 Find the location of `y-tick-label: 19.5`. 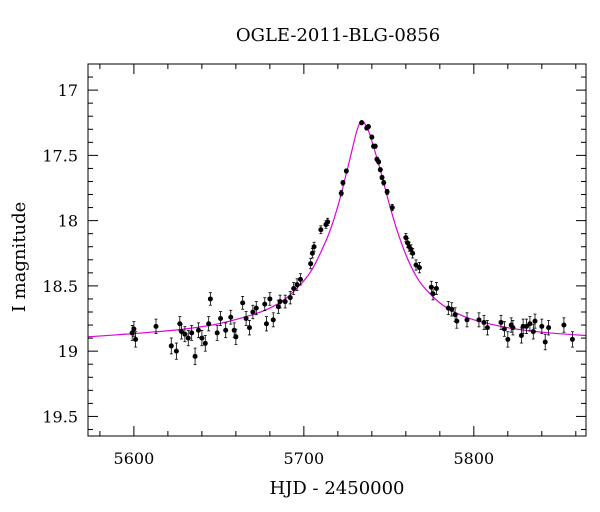

y-tick-label: 19.5 is located at coordinates (60, 416).